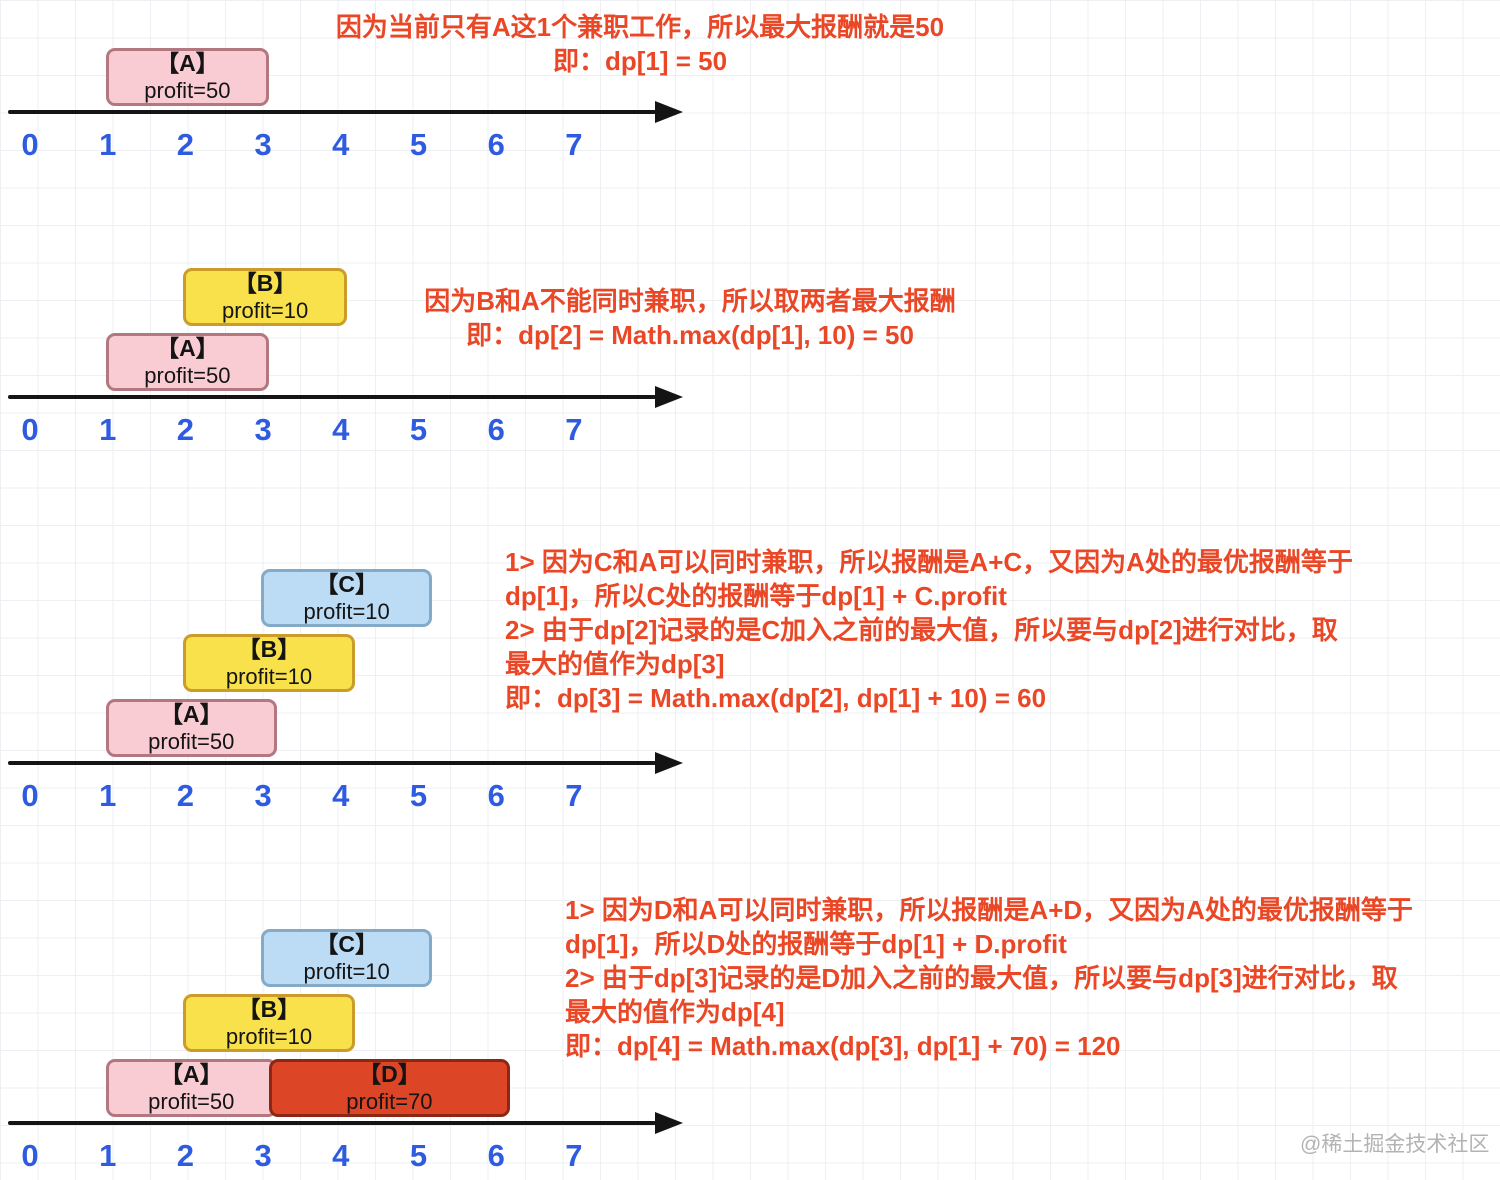  Describe the element at coordinates (756, 596) in the screenshot. I see `annotation-line: dp[1]，所以C处的报酬等于dp[1] + C.profit` at that location.